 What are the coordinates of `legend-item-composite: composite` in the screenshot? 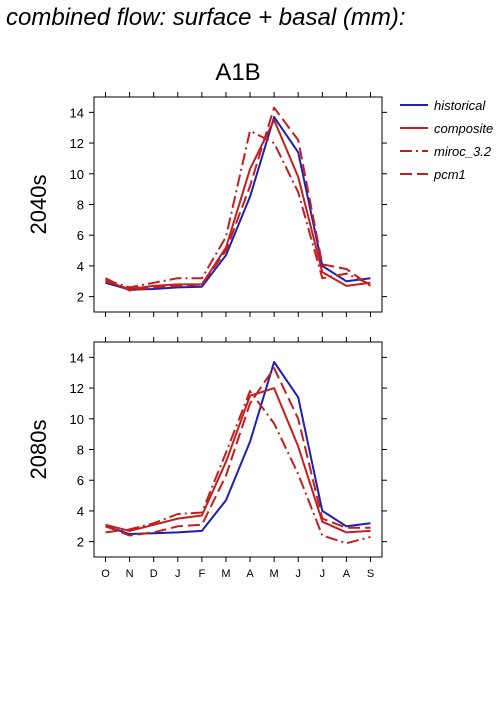 It's located at (446, 128).